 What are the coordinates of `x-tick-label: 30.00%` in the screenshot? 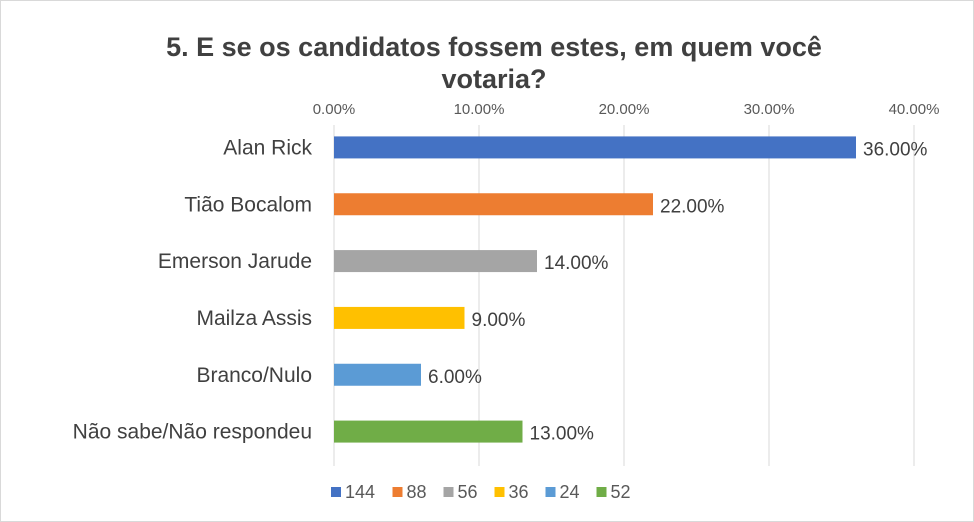 It's located at (769, 109).